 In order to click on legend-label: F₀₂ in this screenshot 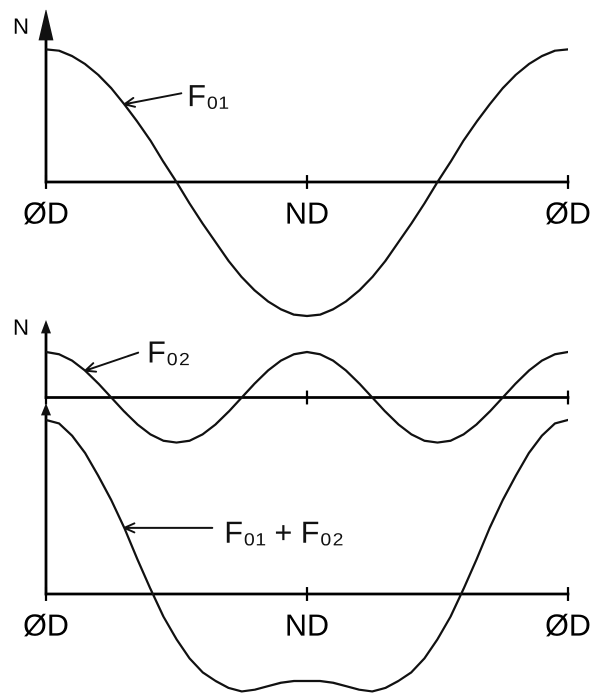, I will do `click(169, 354)`.